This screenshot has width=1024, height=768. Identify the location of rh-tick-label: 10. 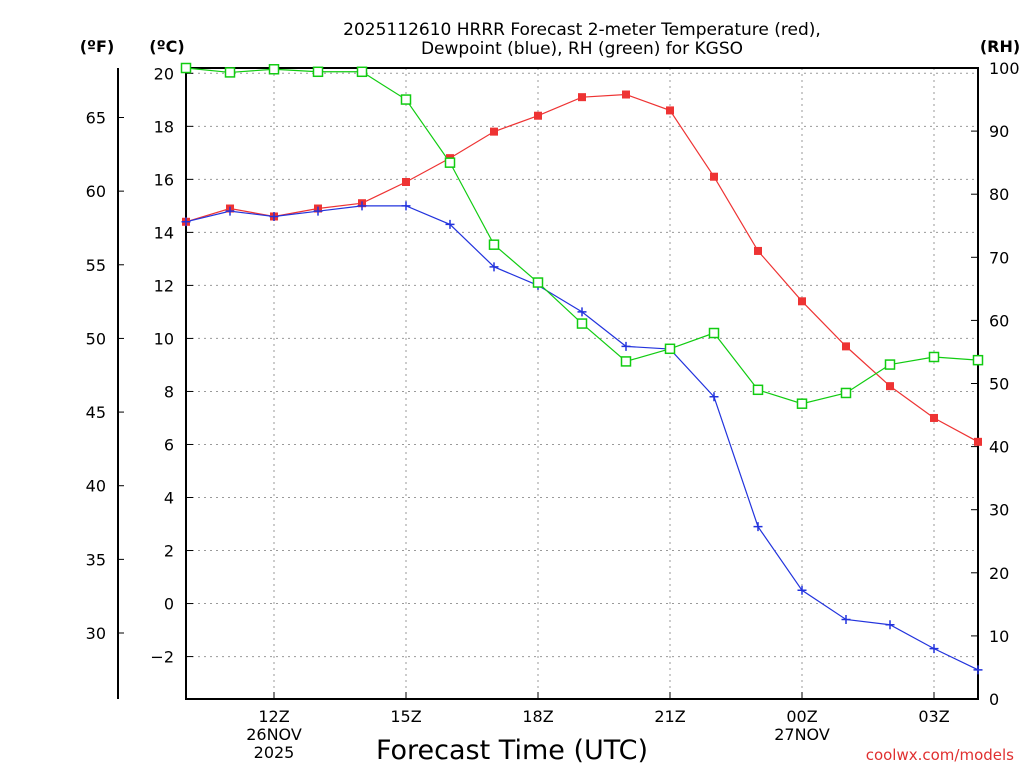
(999, 636).